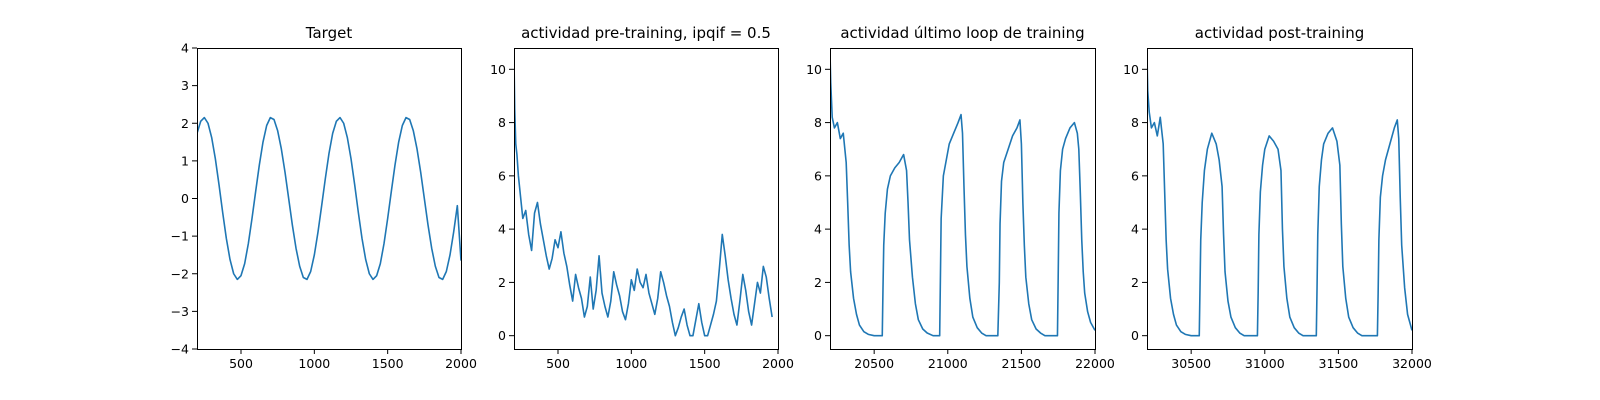 The height and width of the screenshot is (400, 1600). What do you see at coordinates (180, 273) in the screenshot?
I see `y-tick-label: −2` at bounding box center [180, 273].